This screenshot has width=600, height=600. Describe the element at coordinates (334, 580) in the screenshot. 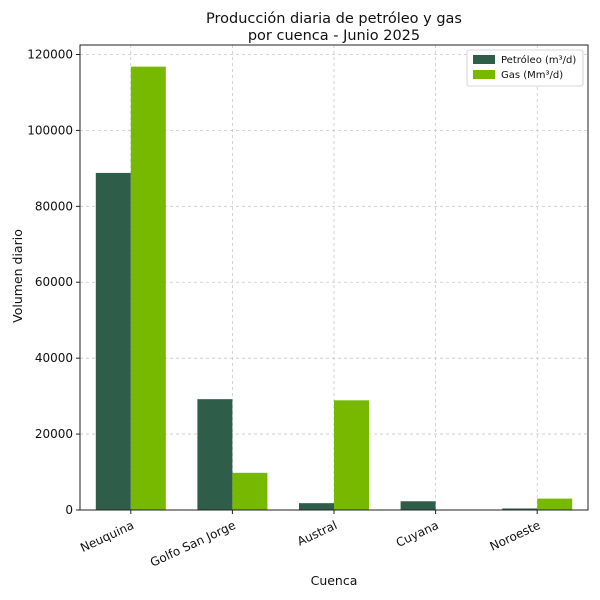

I see `x-axis-label: Cuenca` at that location.